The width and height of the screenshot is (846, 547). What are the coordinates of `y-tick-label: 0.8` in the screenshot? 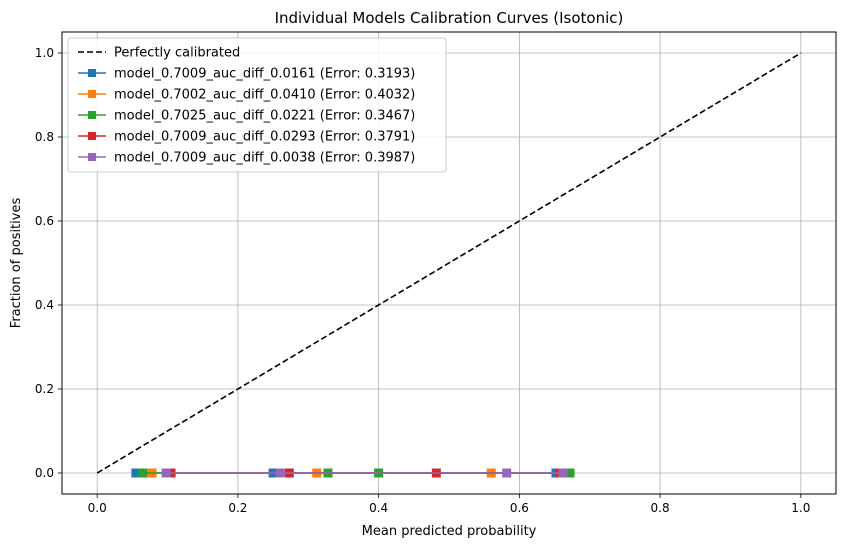 It's located at (44, 137).